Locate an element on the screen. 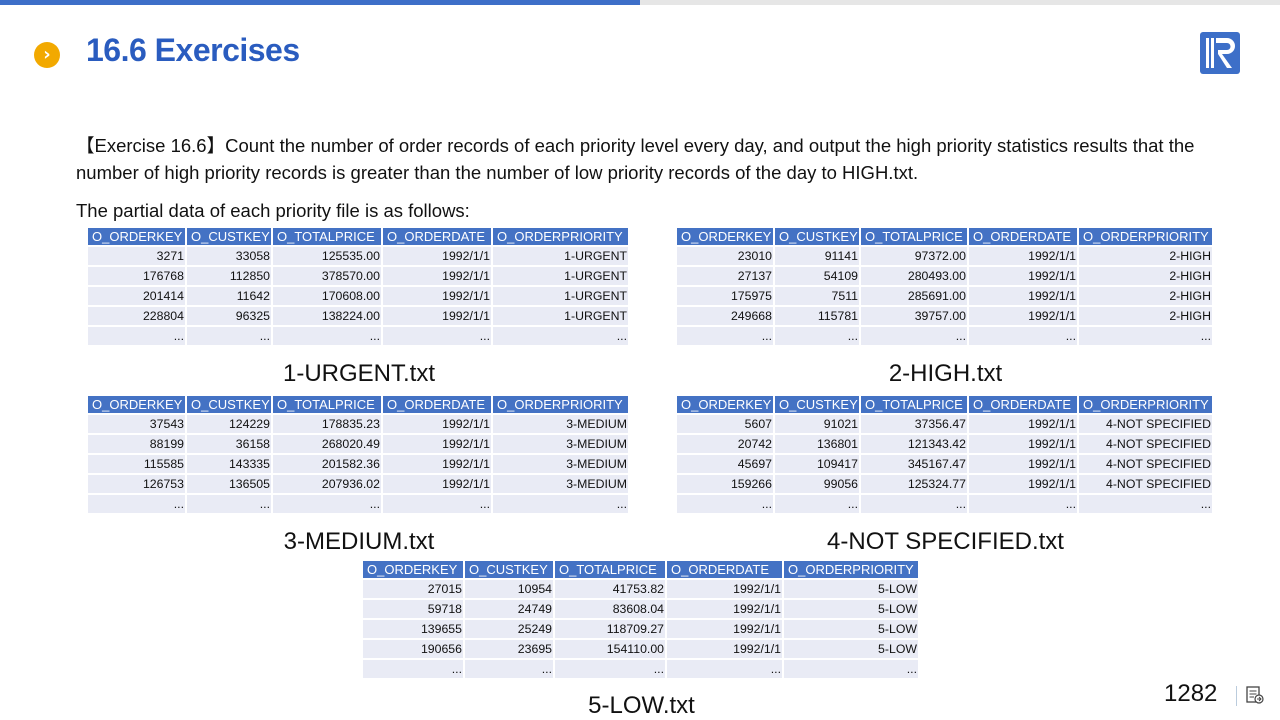 This screenshot has height=720, width=1280. table-cell: 45697 is located at coordinates (726, 464).